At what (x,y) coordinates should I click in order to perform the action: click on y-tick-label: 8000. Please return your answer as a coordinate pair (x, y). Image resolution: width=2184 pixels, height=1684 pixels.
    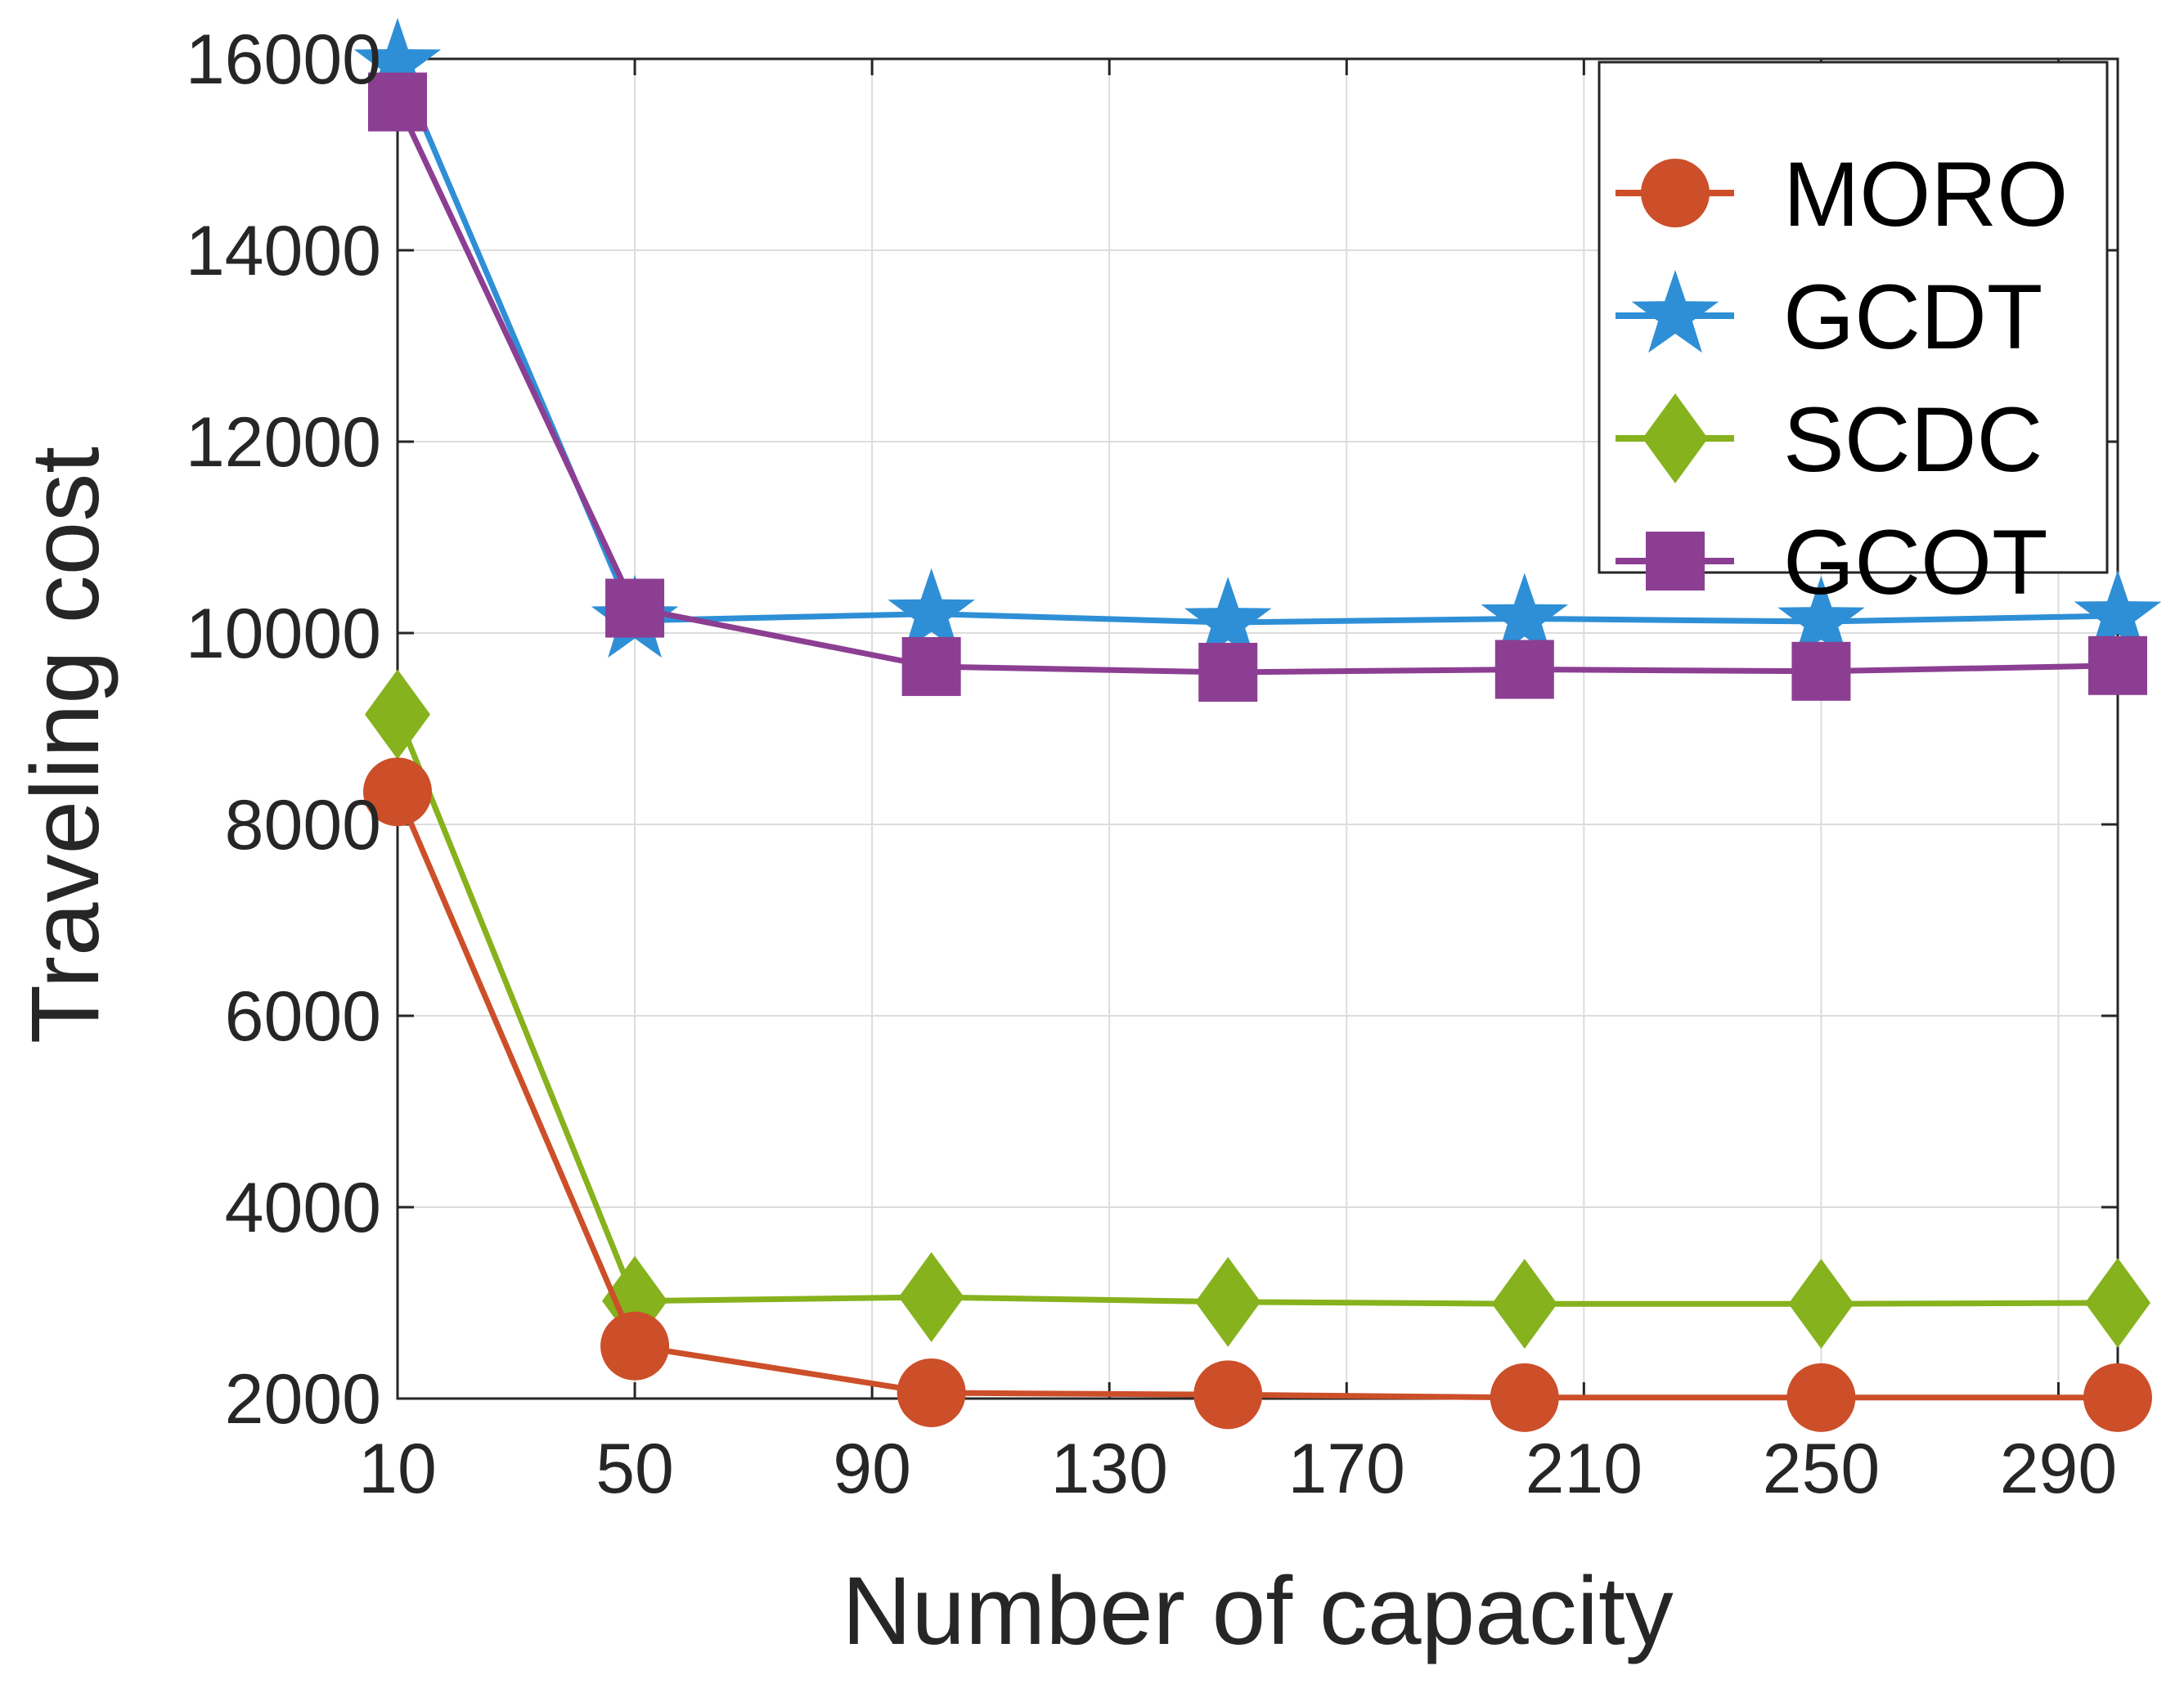
    Looking at the image, I should click on (303, 825).